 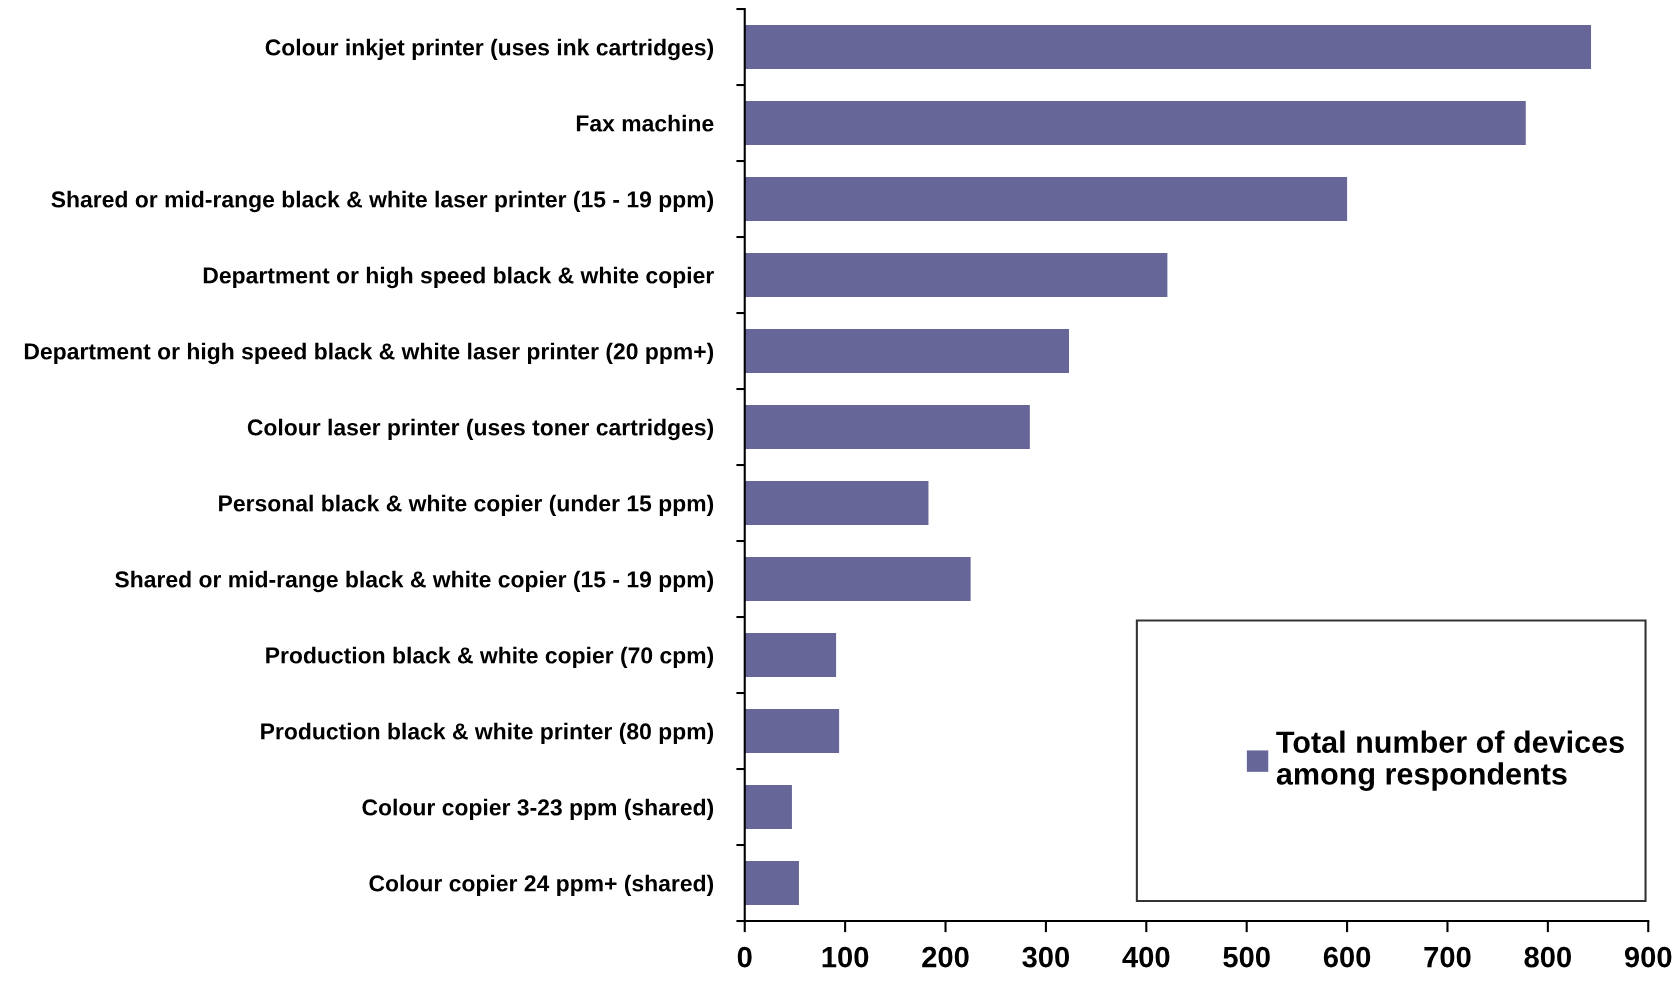 What do you see at coordinates (487, 733) in the screenshot?
I see `y-tick-label: Production black & white printer (80 ppm)` at bounding box center [487, 733].